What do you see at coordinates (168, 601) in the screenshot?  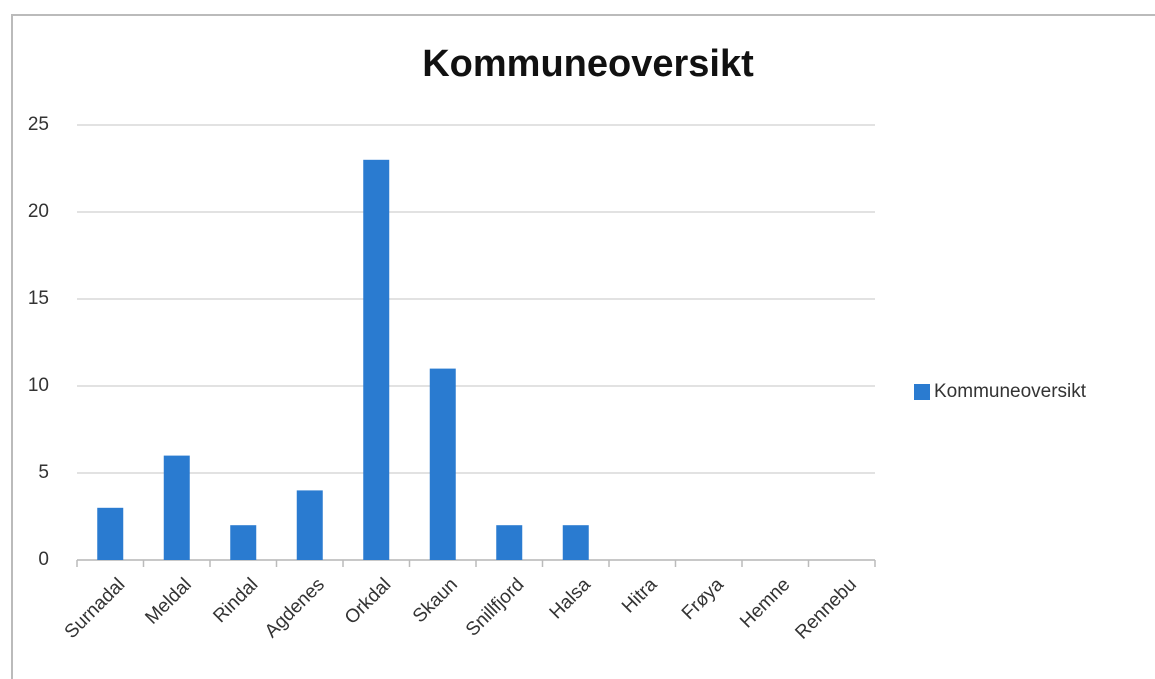 I see `x-tick-label: Meldal` at bounding box center [168, 601].